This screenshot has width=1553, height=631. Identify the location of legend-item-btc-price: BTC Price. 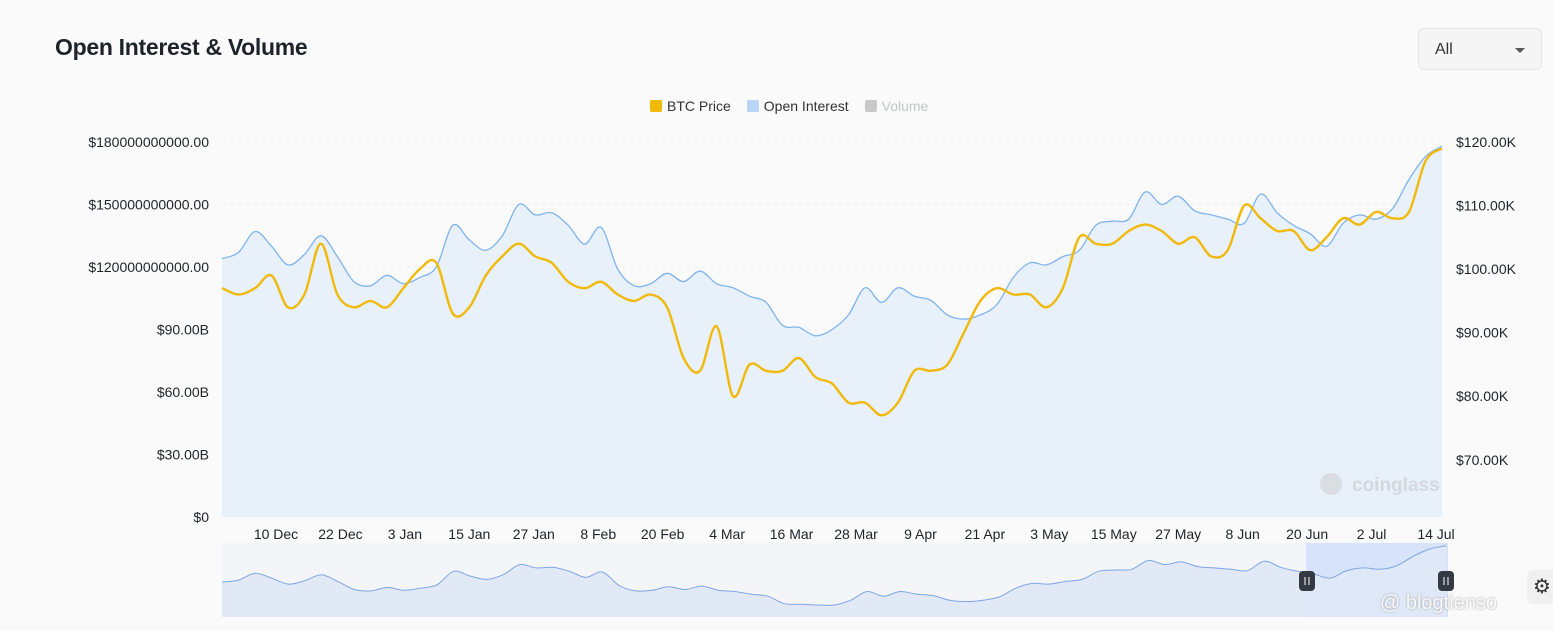
(690, 106).